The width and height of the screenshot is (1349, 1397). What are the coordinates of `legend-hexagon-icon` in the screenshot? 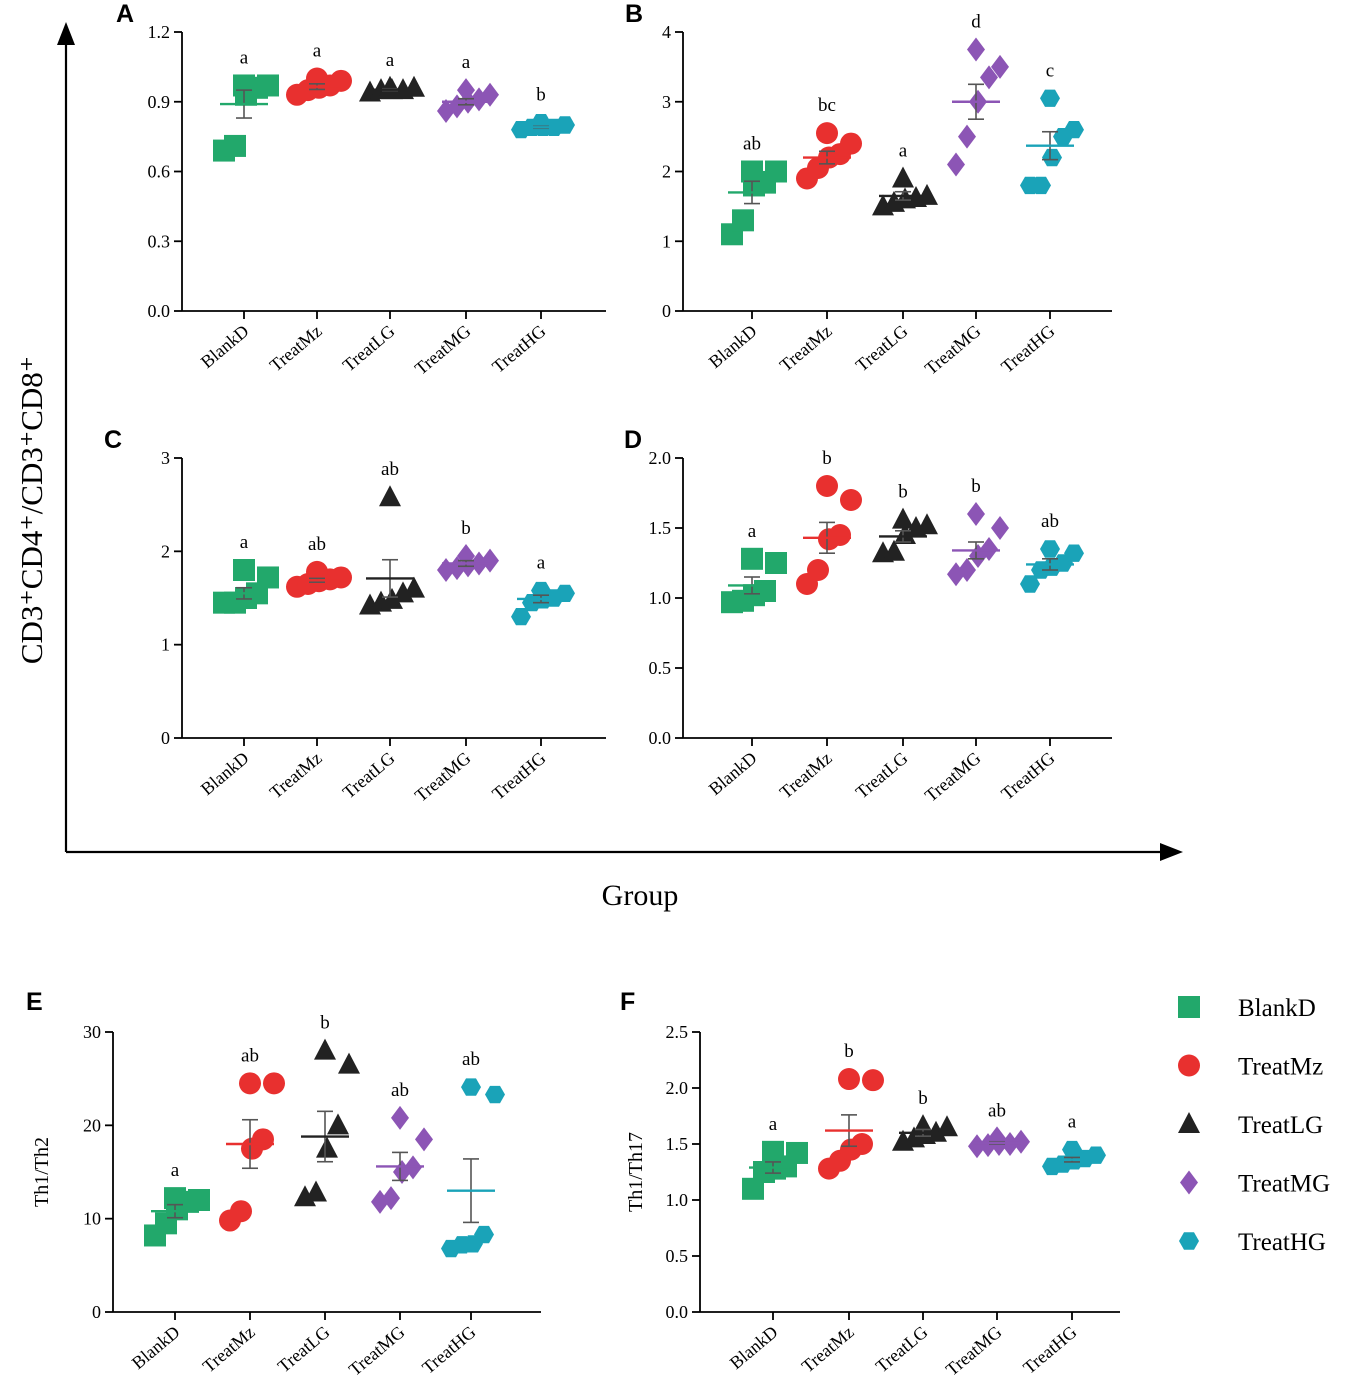 It's located at (1189, 1241).